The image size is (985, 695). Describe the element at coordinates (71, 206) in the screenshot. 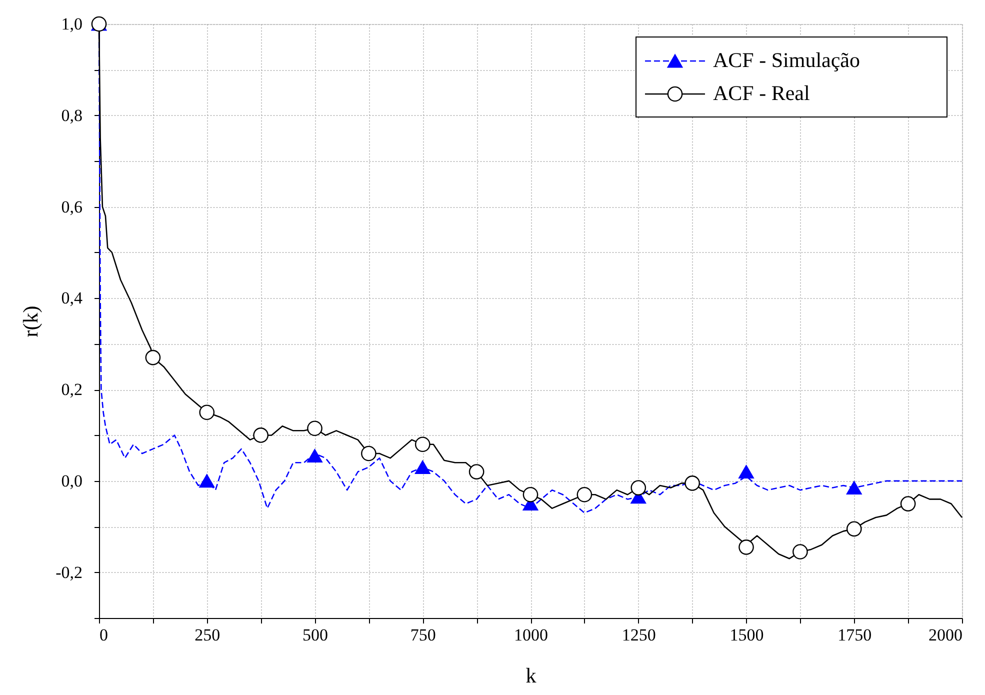

I see `y-tick-label: 0,6` at that location.